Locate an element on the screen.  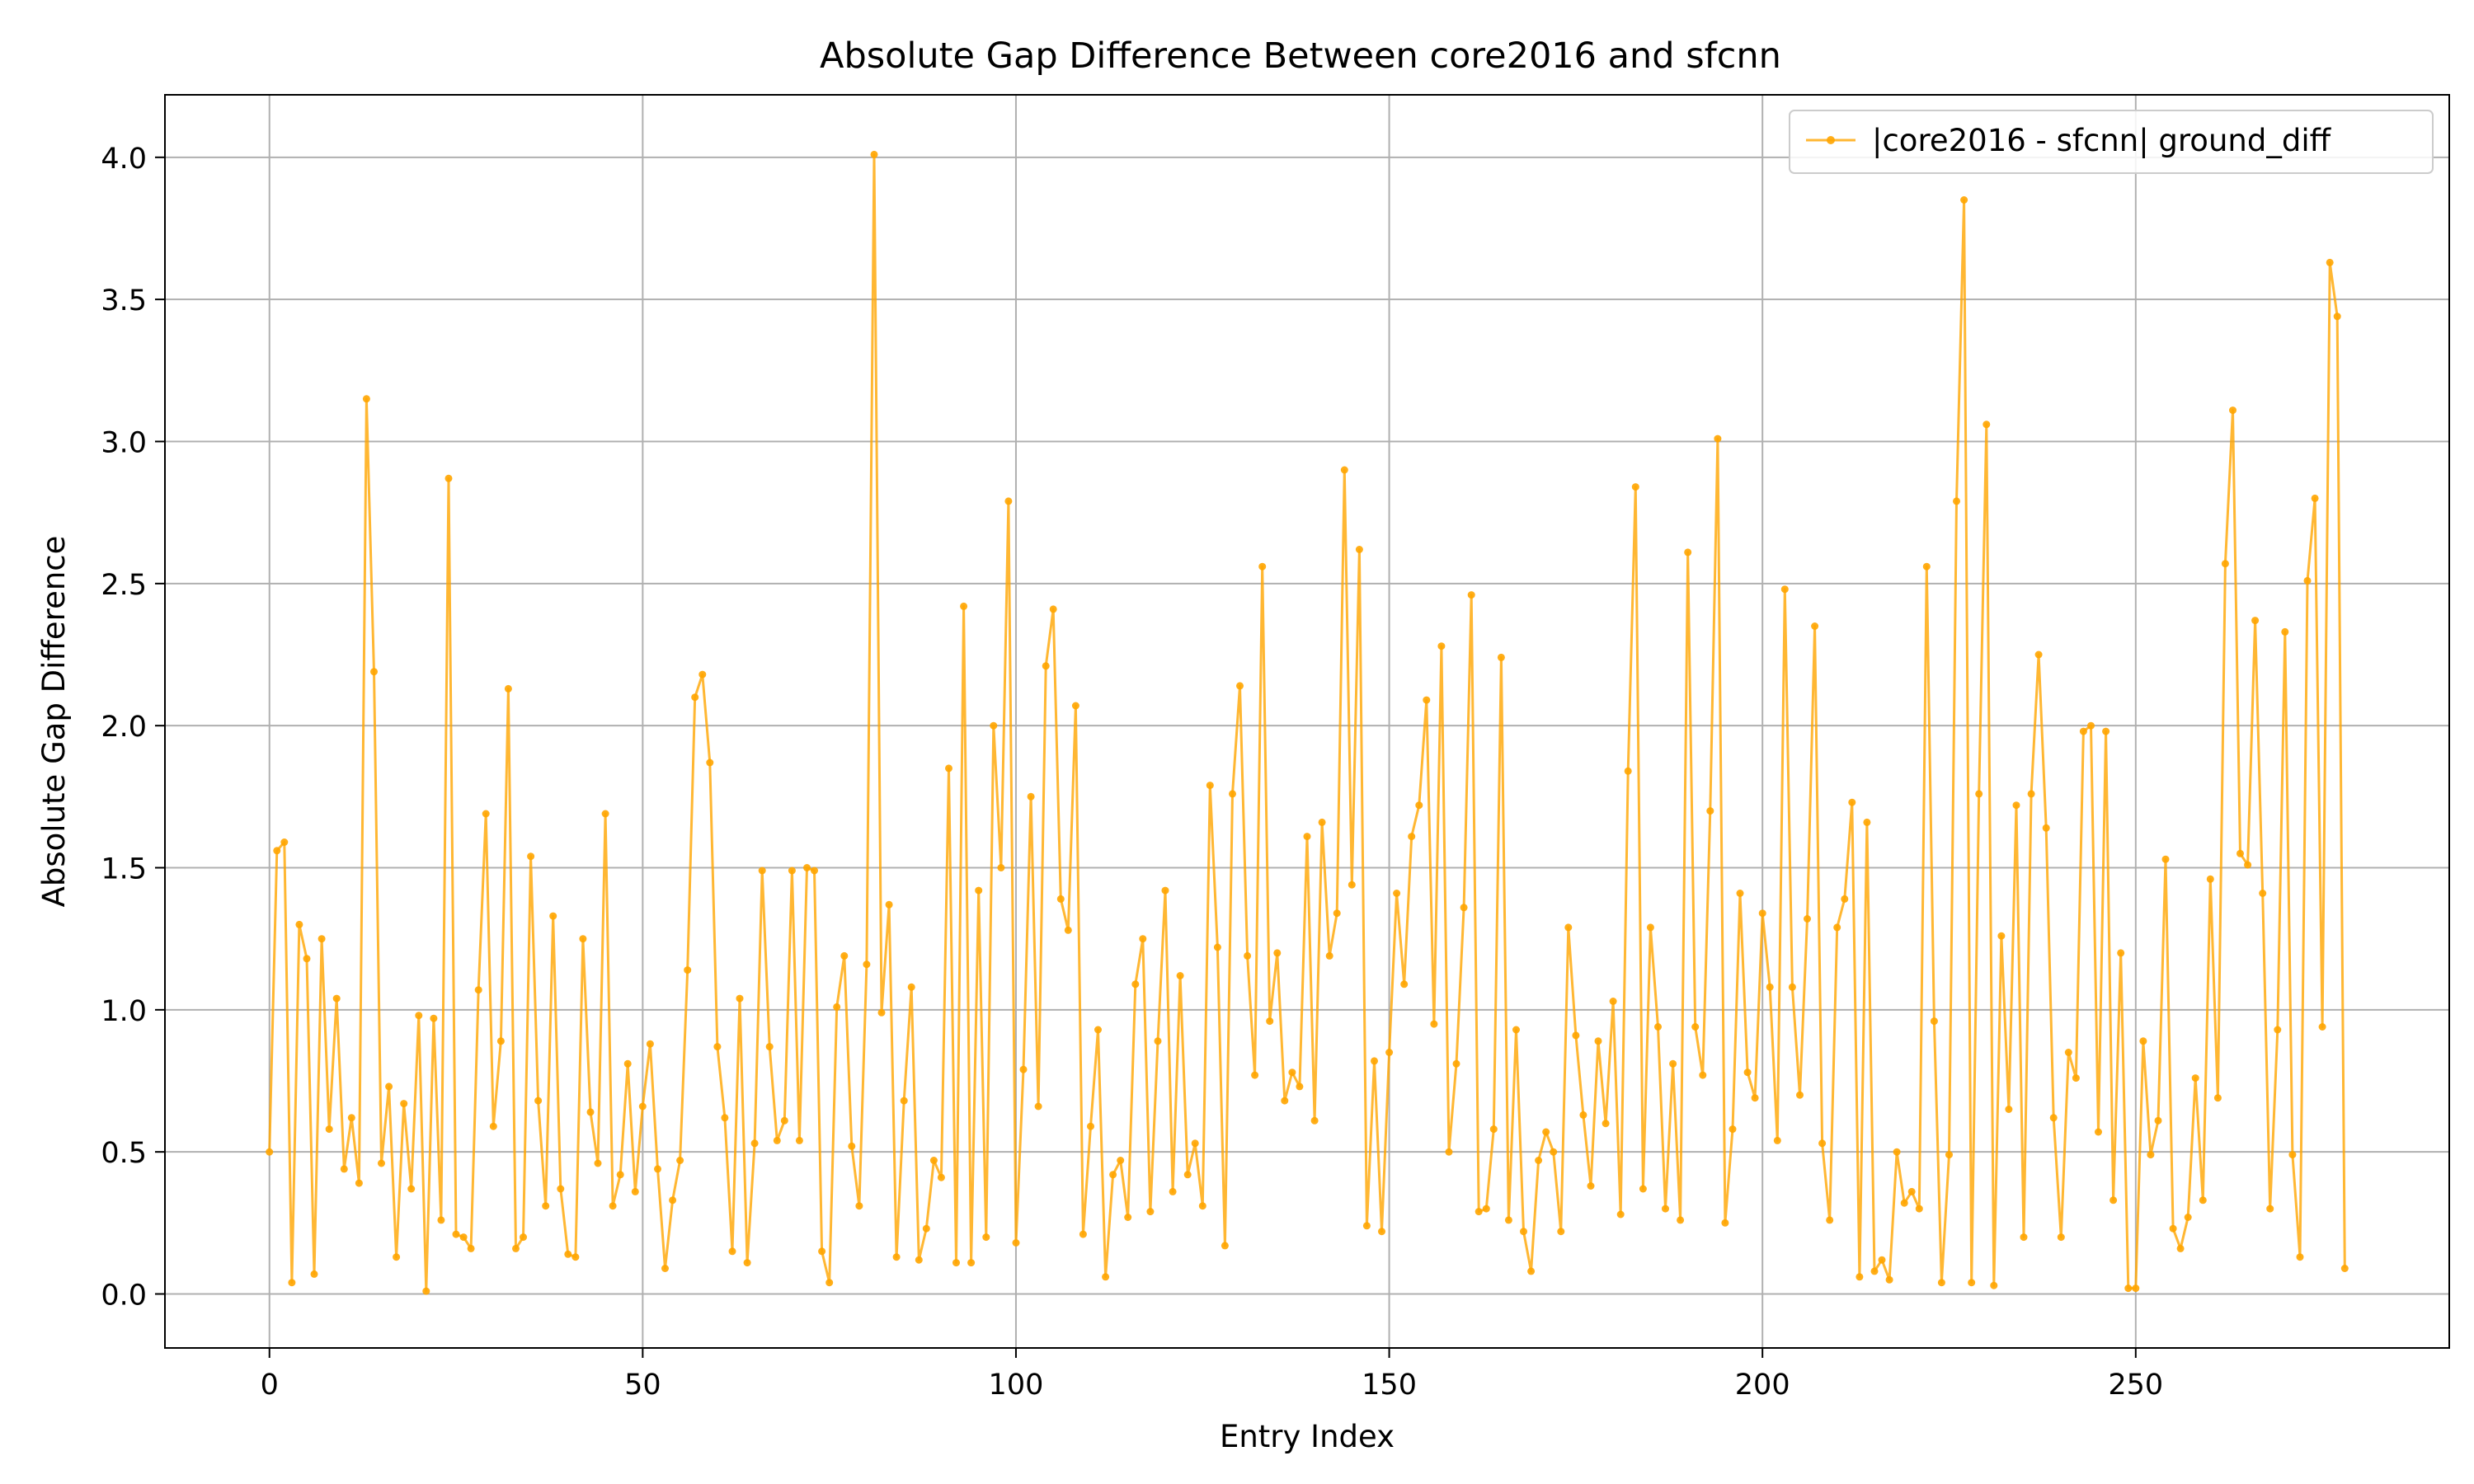
y-tick-label: 1.0 is located at coordinates (124, 1011).